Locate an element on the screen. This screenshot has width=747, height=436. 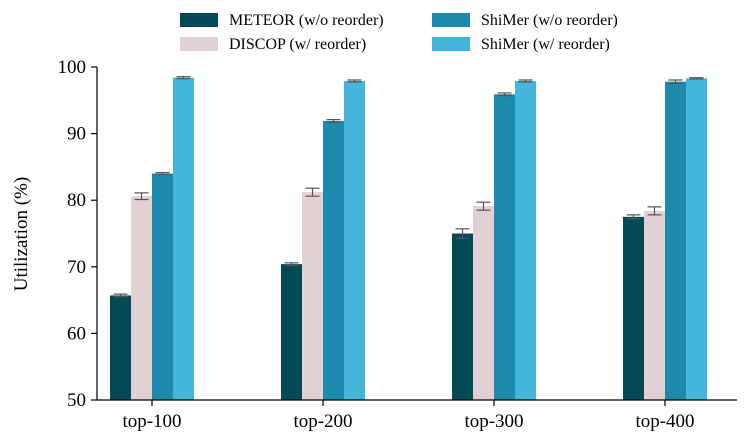
legend-item: METEOR (w/o reorder) is located at coordinates (282, 20).